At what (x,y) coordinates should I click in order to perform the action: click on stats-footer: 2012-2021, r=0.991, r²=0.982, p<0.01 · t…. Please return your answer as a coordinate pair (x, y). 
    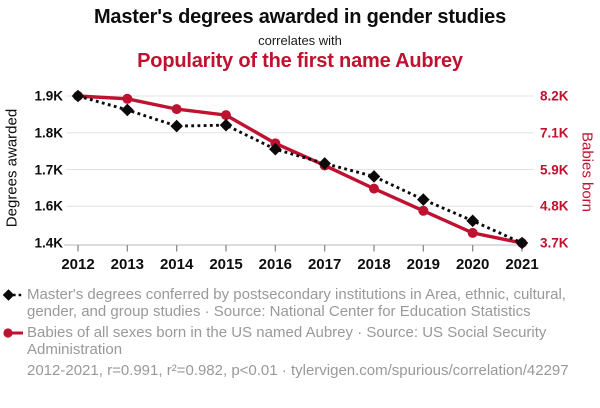
    Looking at the image, I should click on (298, 370).